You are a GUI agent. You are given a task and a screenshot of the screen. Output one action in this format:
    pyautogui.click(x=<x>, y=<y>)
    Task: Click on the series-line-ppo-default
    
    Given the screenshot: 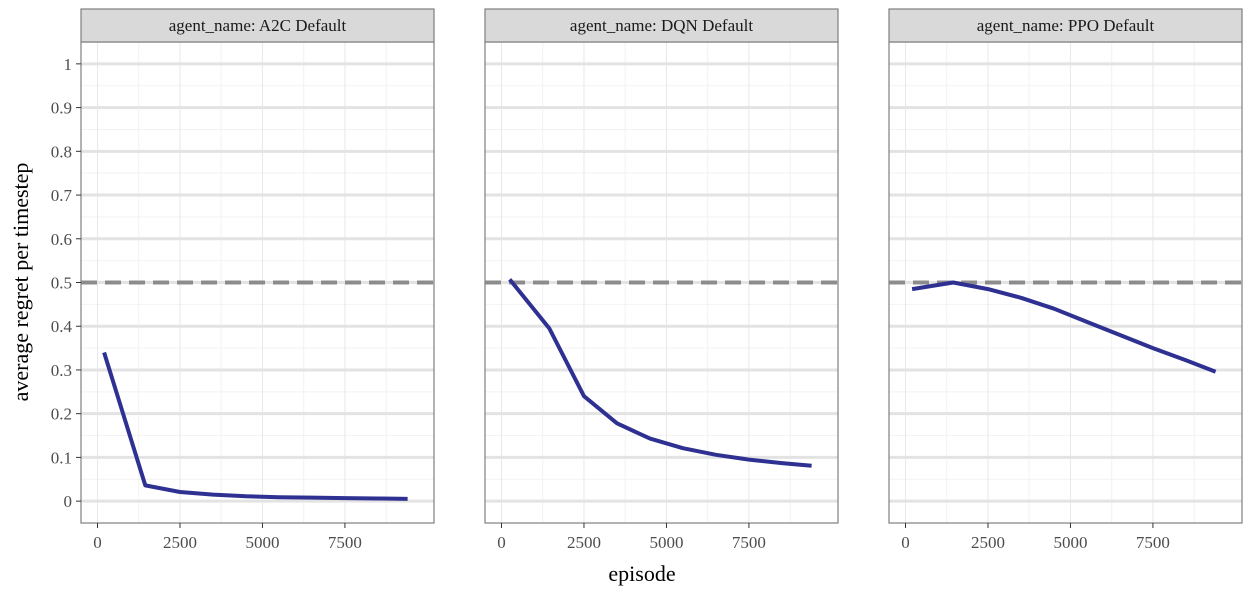 What is the action you would take?
    pyautogui.click(x=1064, y=327)
    